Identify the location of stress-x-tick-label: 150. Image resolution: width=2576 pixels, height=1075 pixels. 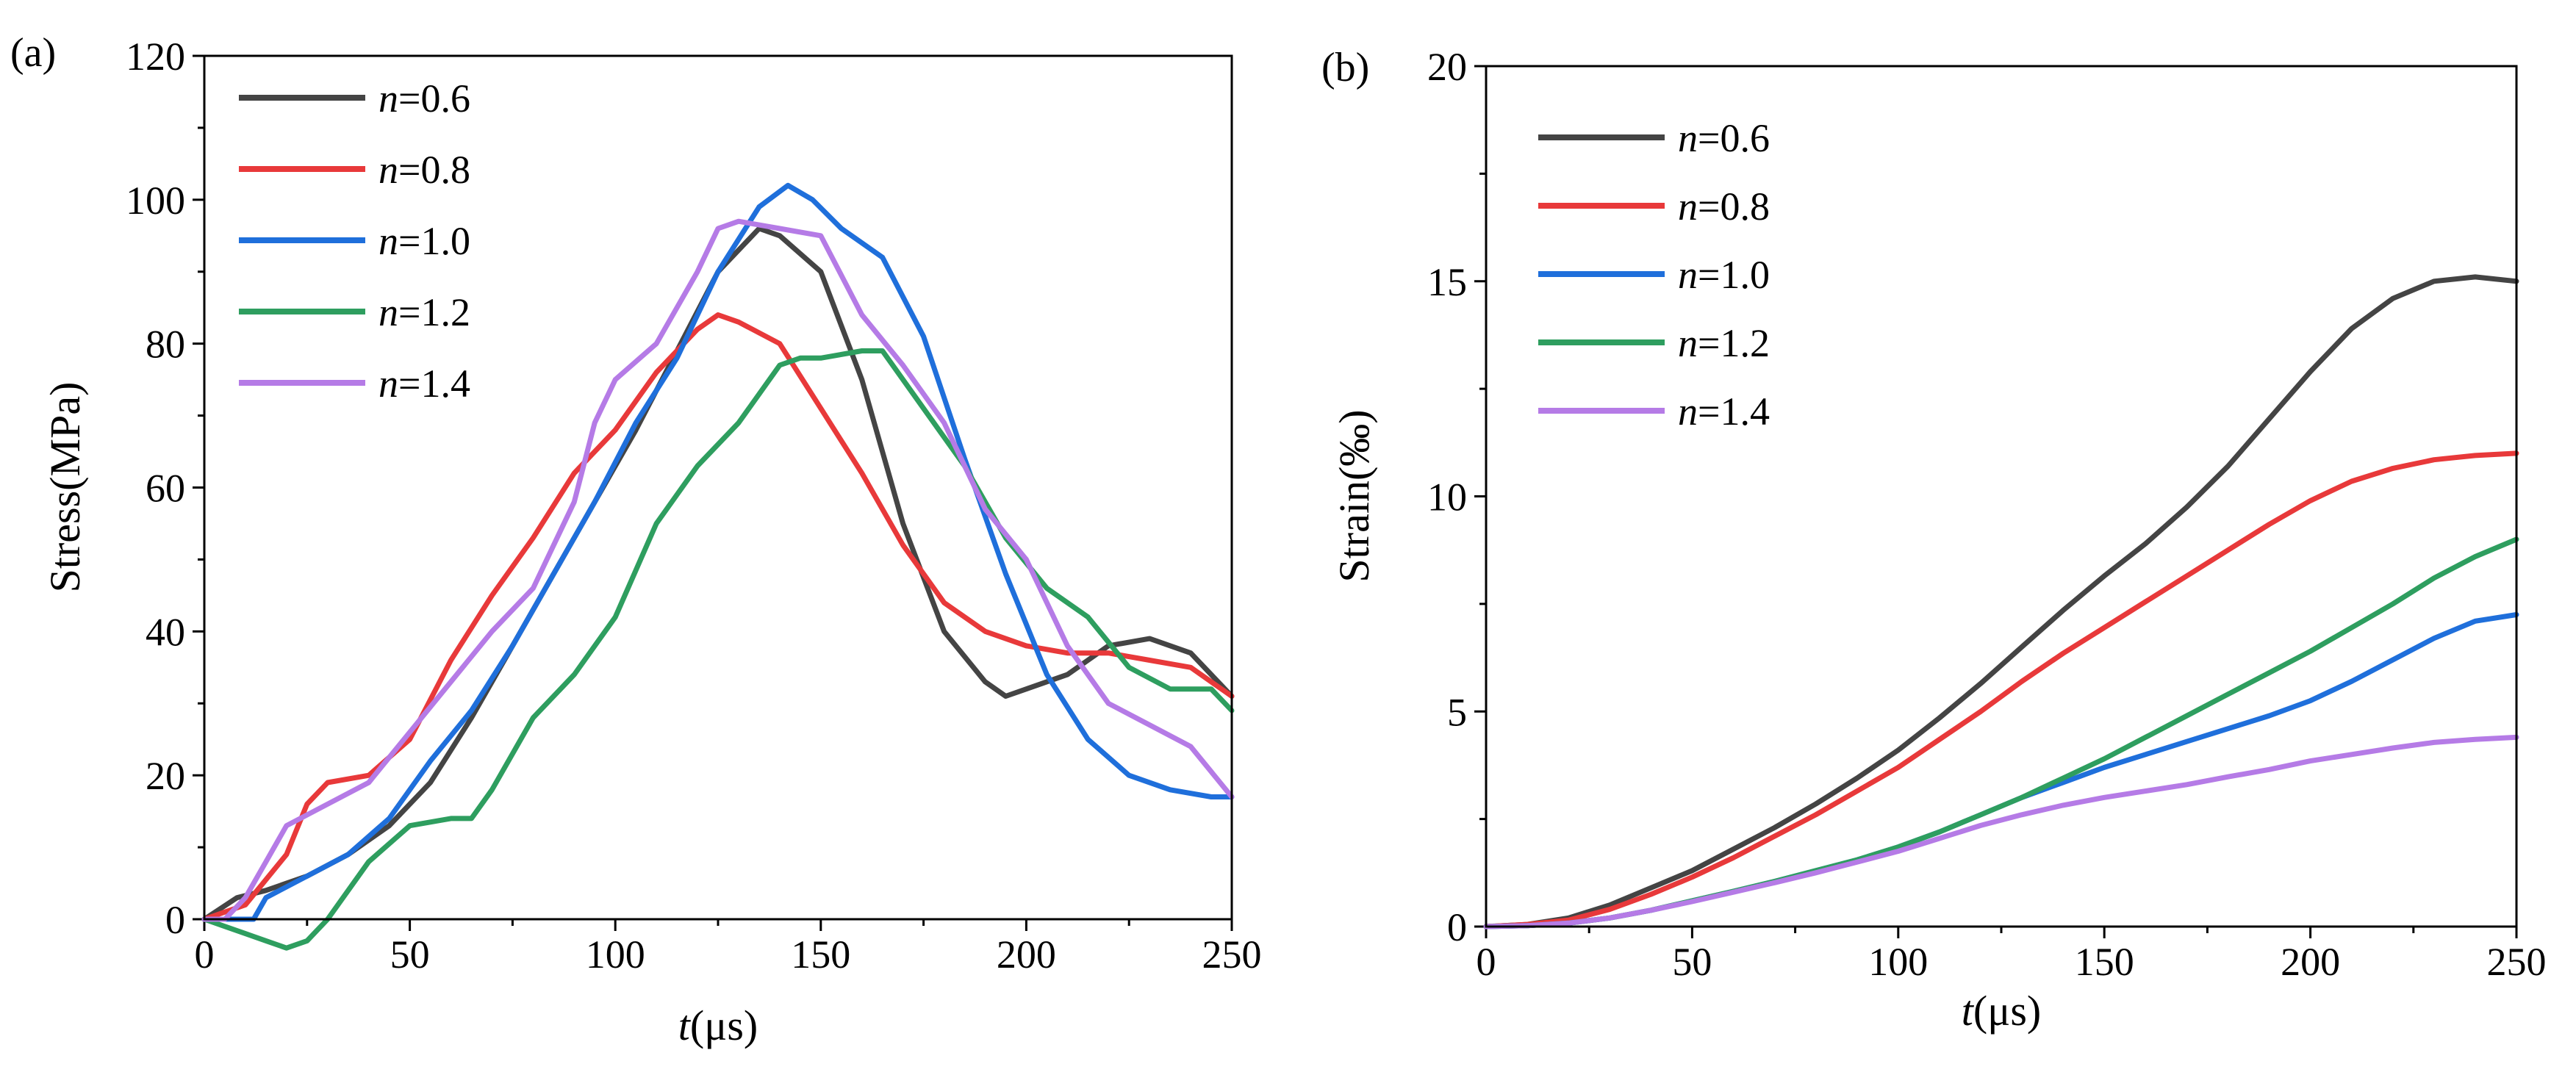
(820, 954).